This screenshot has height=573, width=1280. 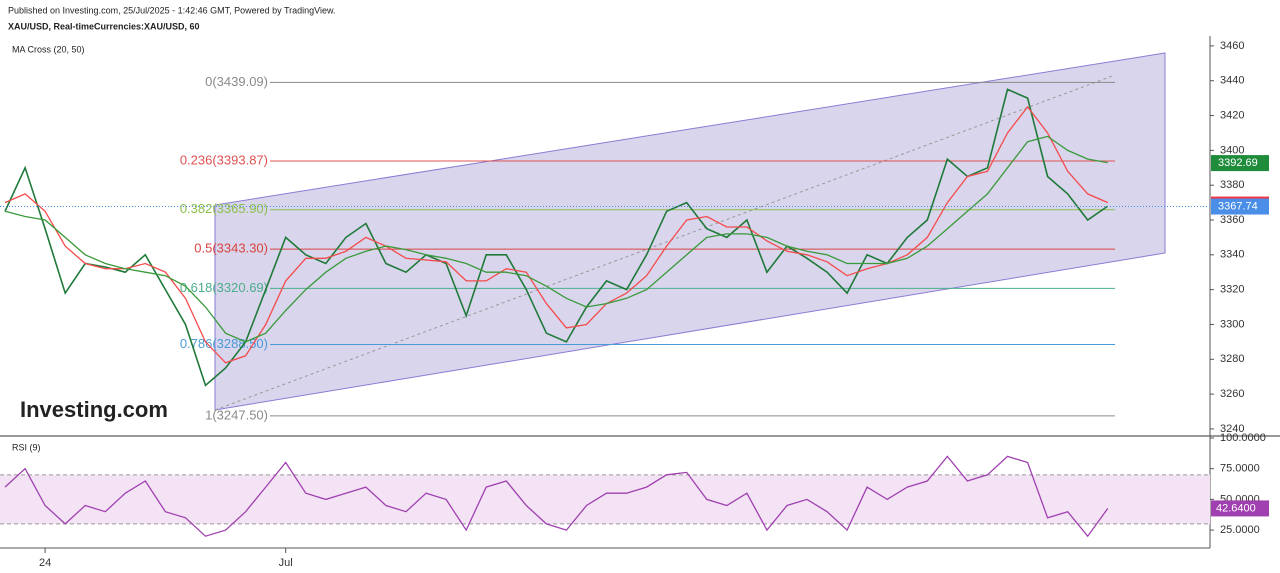 I want to click on y-tick-label: 3400, so click(x=1232, y=150).